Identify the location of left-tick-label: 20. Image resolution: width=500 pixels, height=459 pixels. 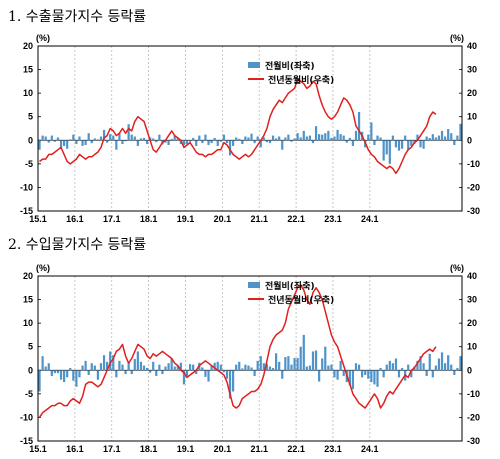
(28, 46).